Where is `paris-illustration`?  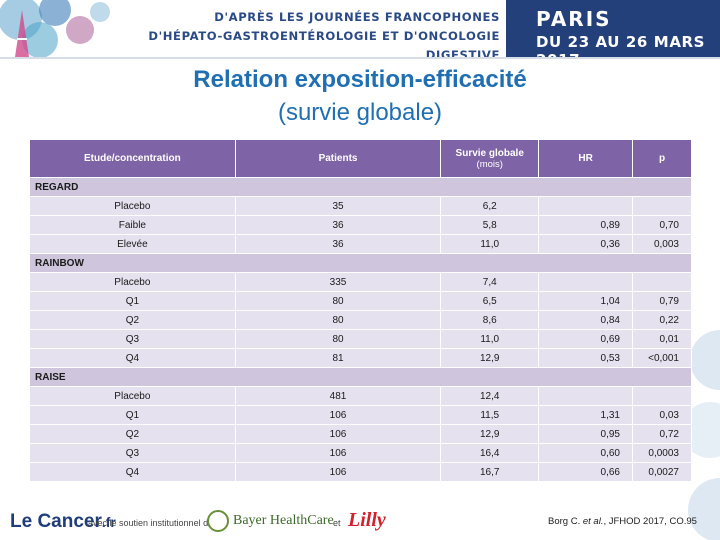 paris-illustration is located at coordinates (60, 28).